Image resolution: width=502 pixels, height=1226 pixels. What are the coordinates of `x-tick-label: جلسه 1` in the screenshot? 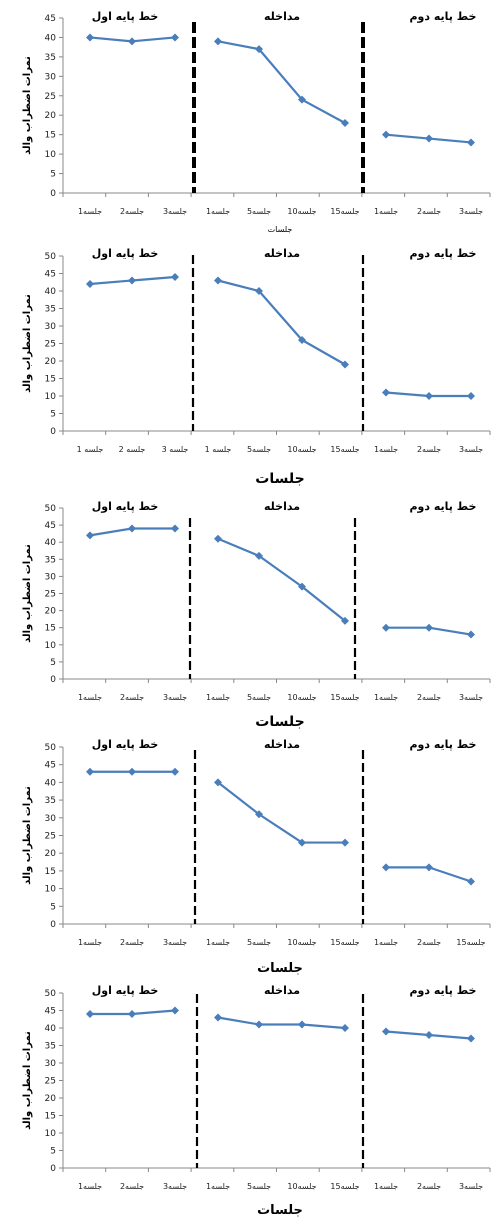 It's located at (218, 449).